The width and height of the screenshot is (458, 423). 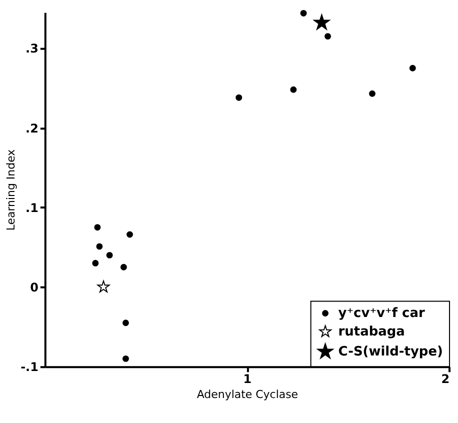 What do you see at coordinates (32, 49) in the screenshot?
I see `y-tick-label: .3` at bounding box center [32, 49].